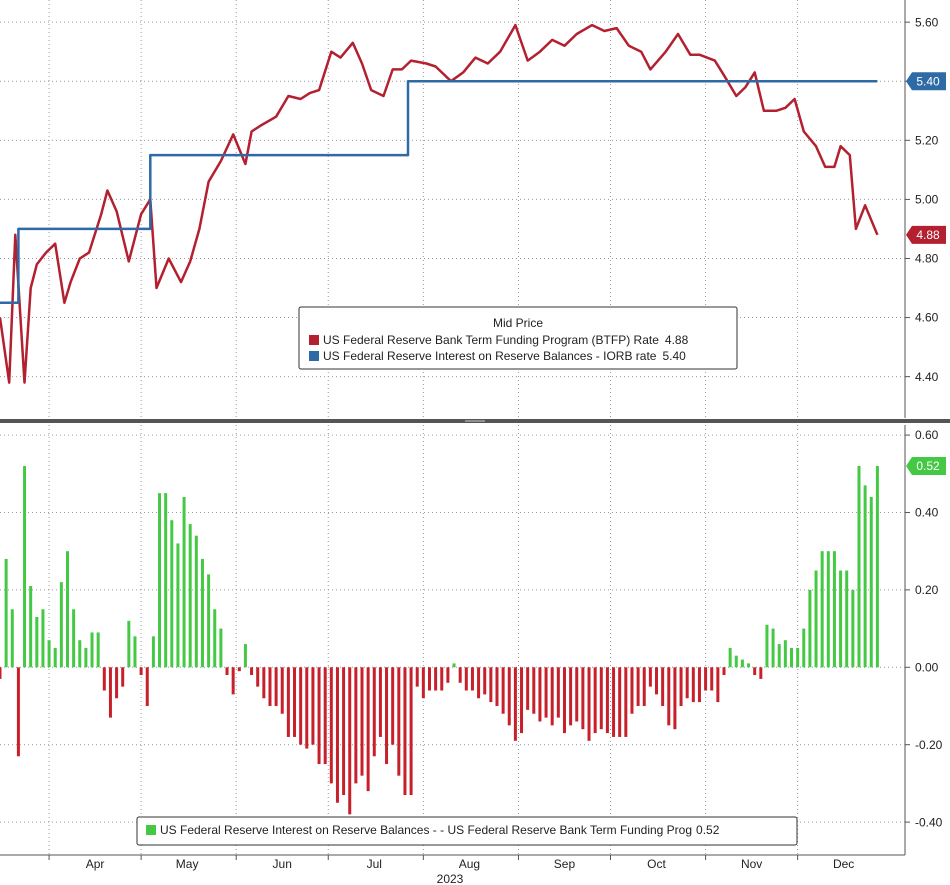  Describe the element at coordinates (928, 466) in the screenshot. I see `value-badge-label: 0.52` at that location.